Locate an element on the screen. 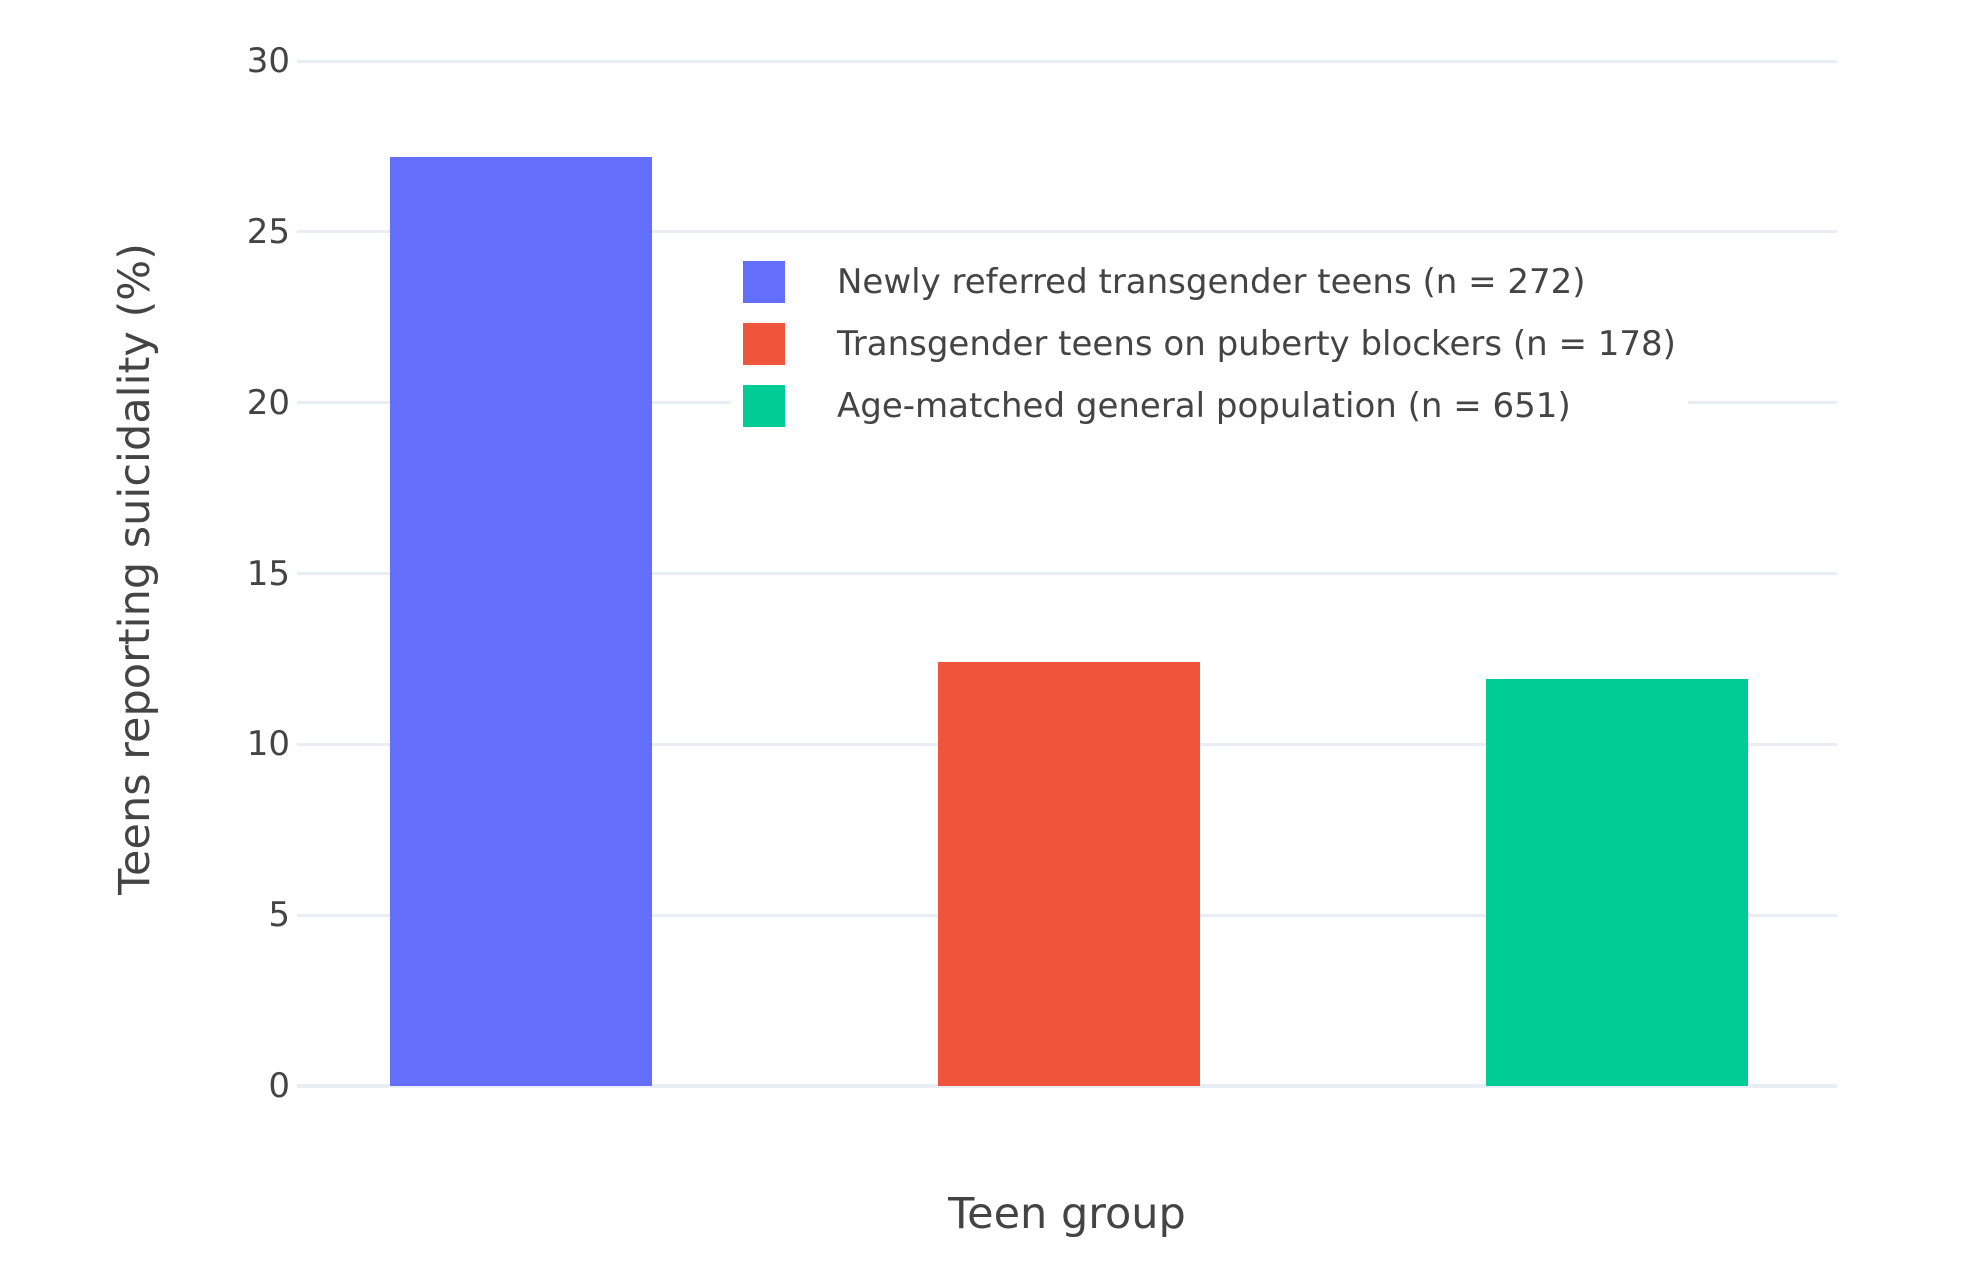 This screenshot has height=1269, width=1987. y-tick-label: 0 is located at coordinates (279, 1086).